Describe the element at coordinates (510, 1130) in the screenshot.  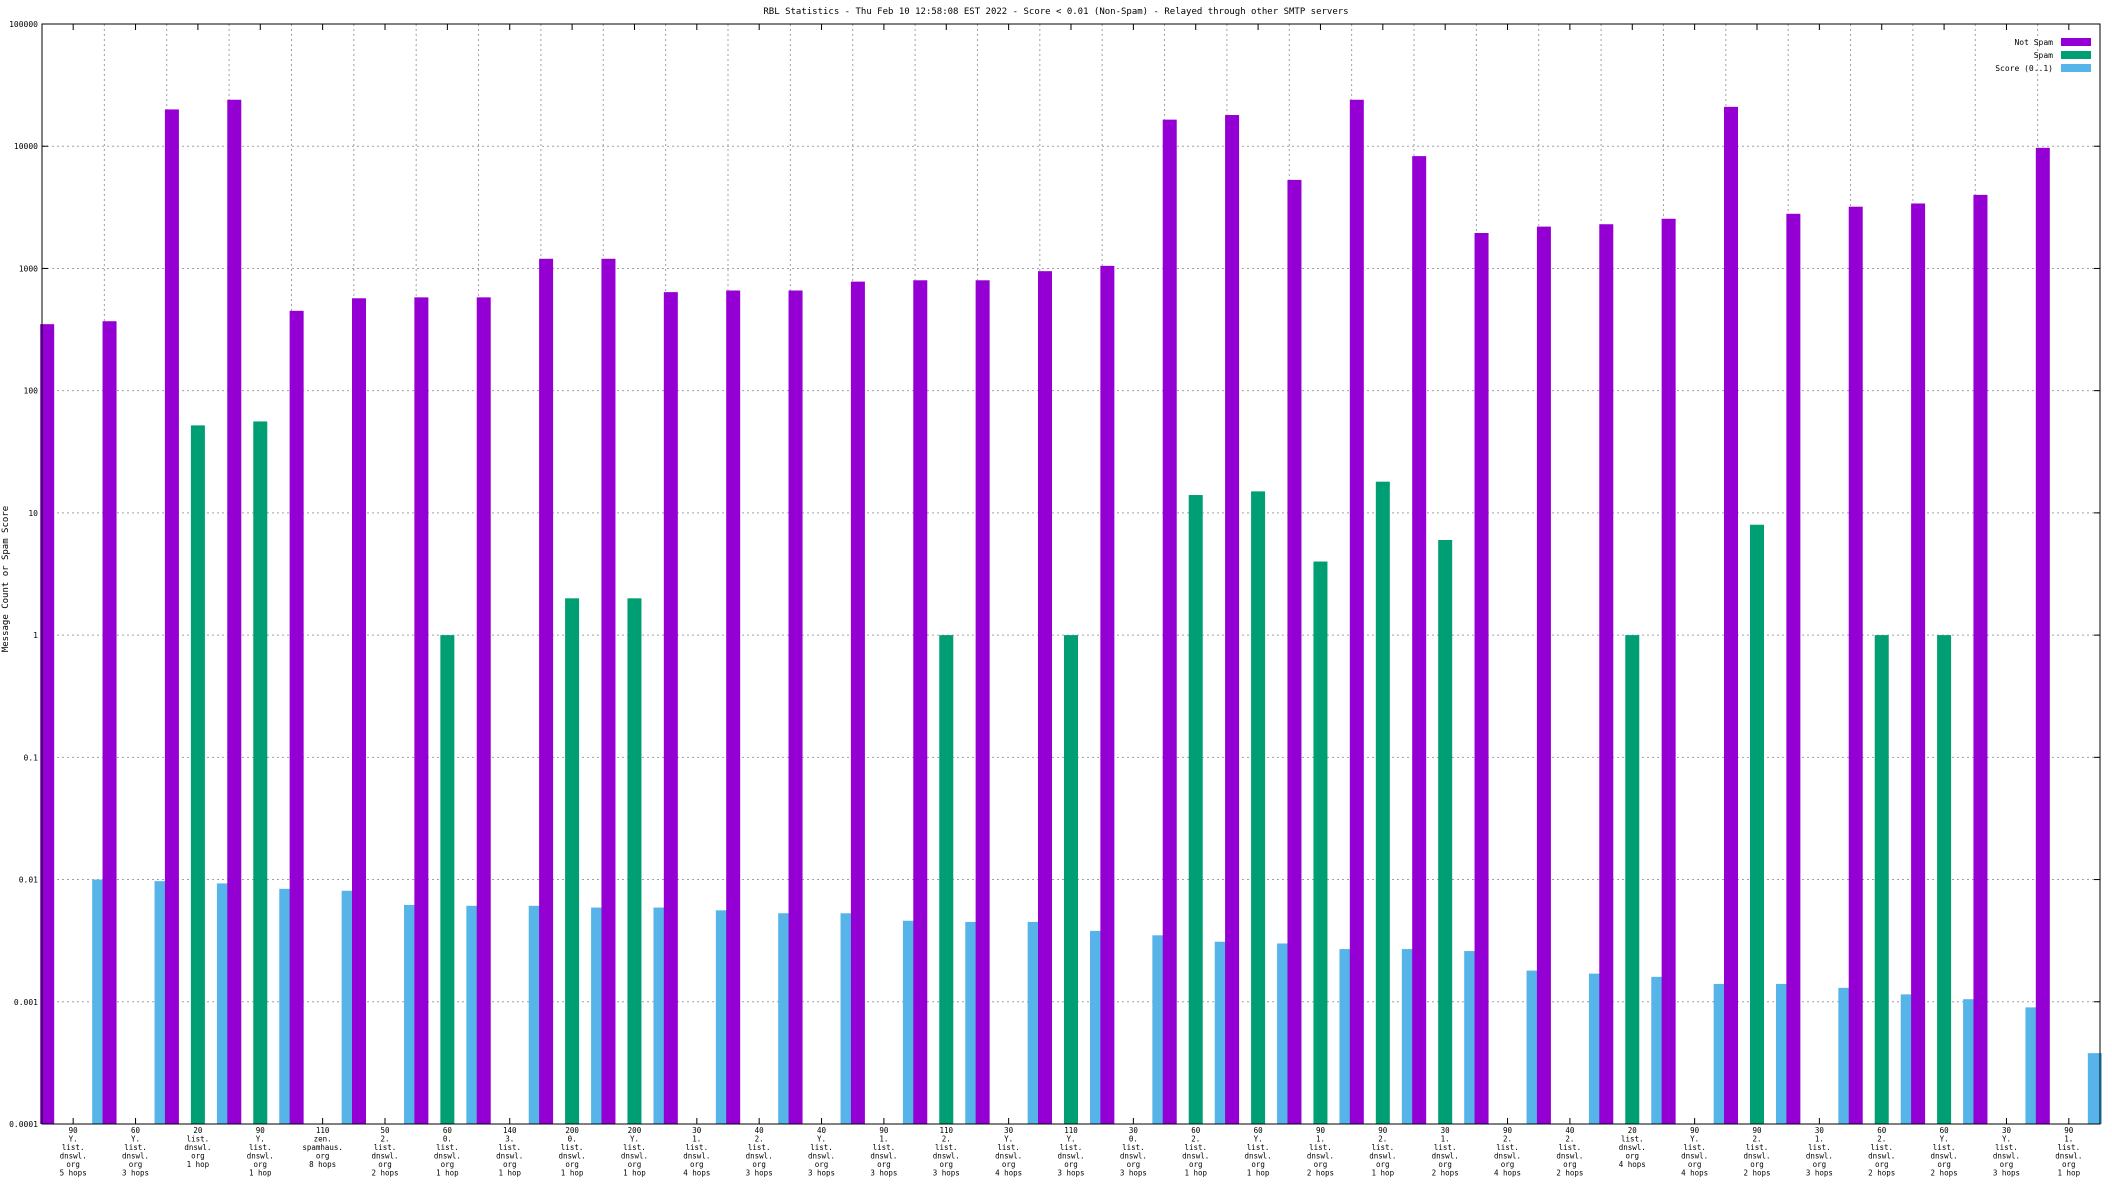
I see `x-tick-label: 140` at that location.